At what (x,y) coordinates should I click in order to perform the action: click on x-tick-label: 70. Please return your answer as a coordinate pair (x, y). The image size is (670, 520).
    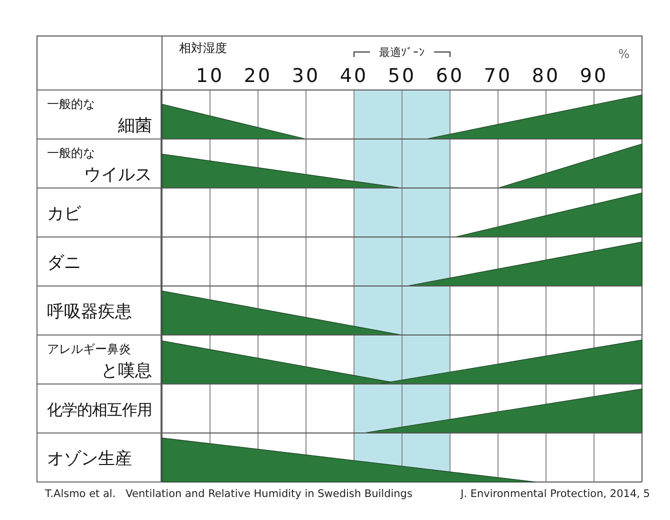
    Looking at the image, I should click on (498, 76).